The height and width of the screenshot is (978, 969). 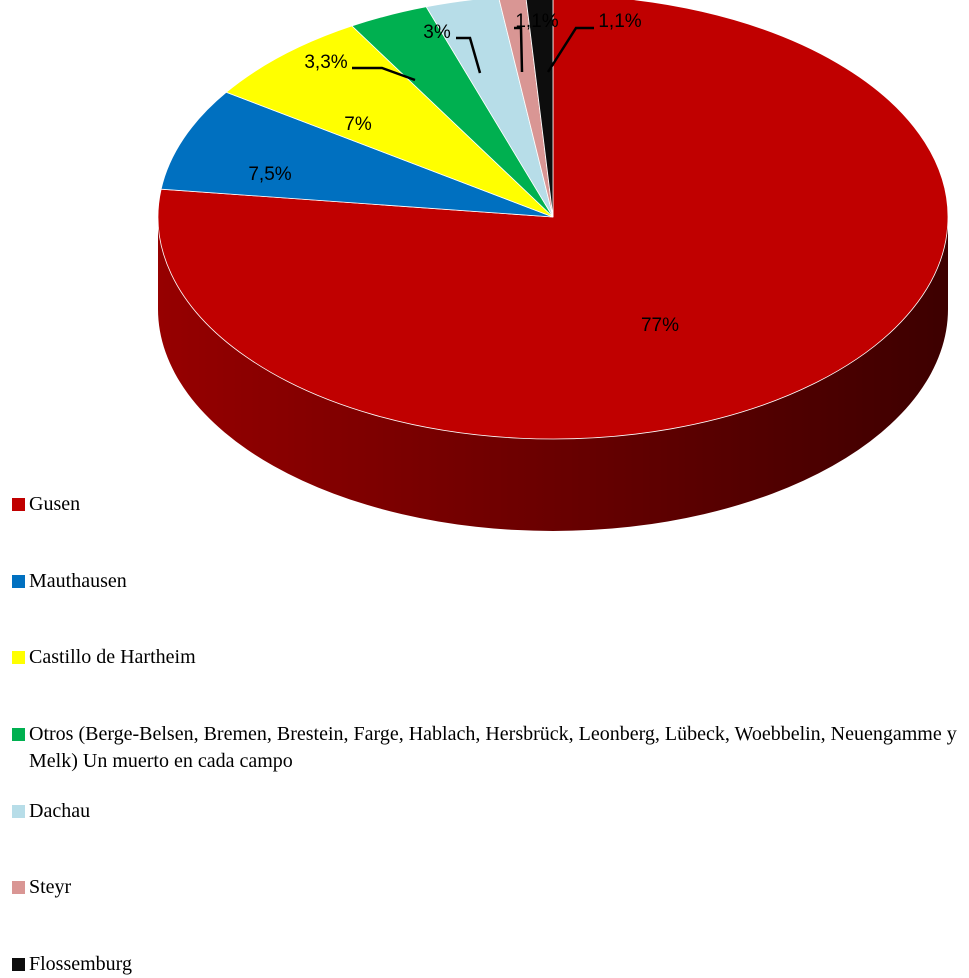 What do you see at coordinates (80, 964) in the screenshot?
I see `legend-label: Flossemburg` at bounding box center [80, 964].